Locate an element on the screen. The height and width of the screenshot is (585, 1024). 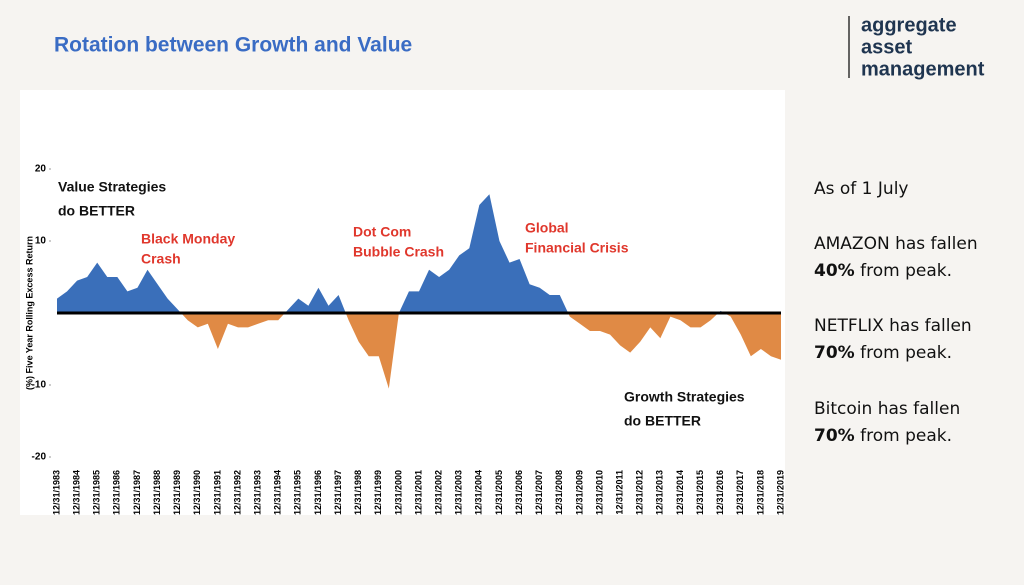
note: 40% from peak. is located at coordinates (883, 271).